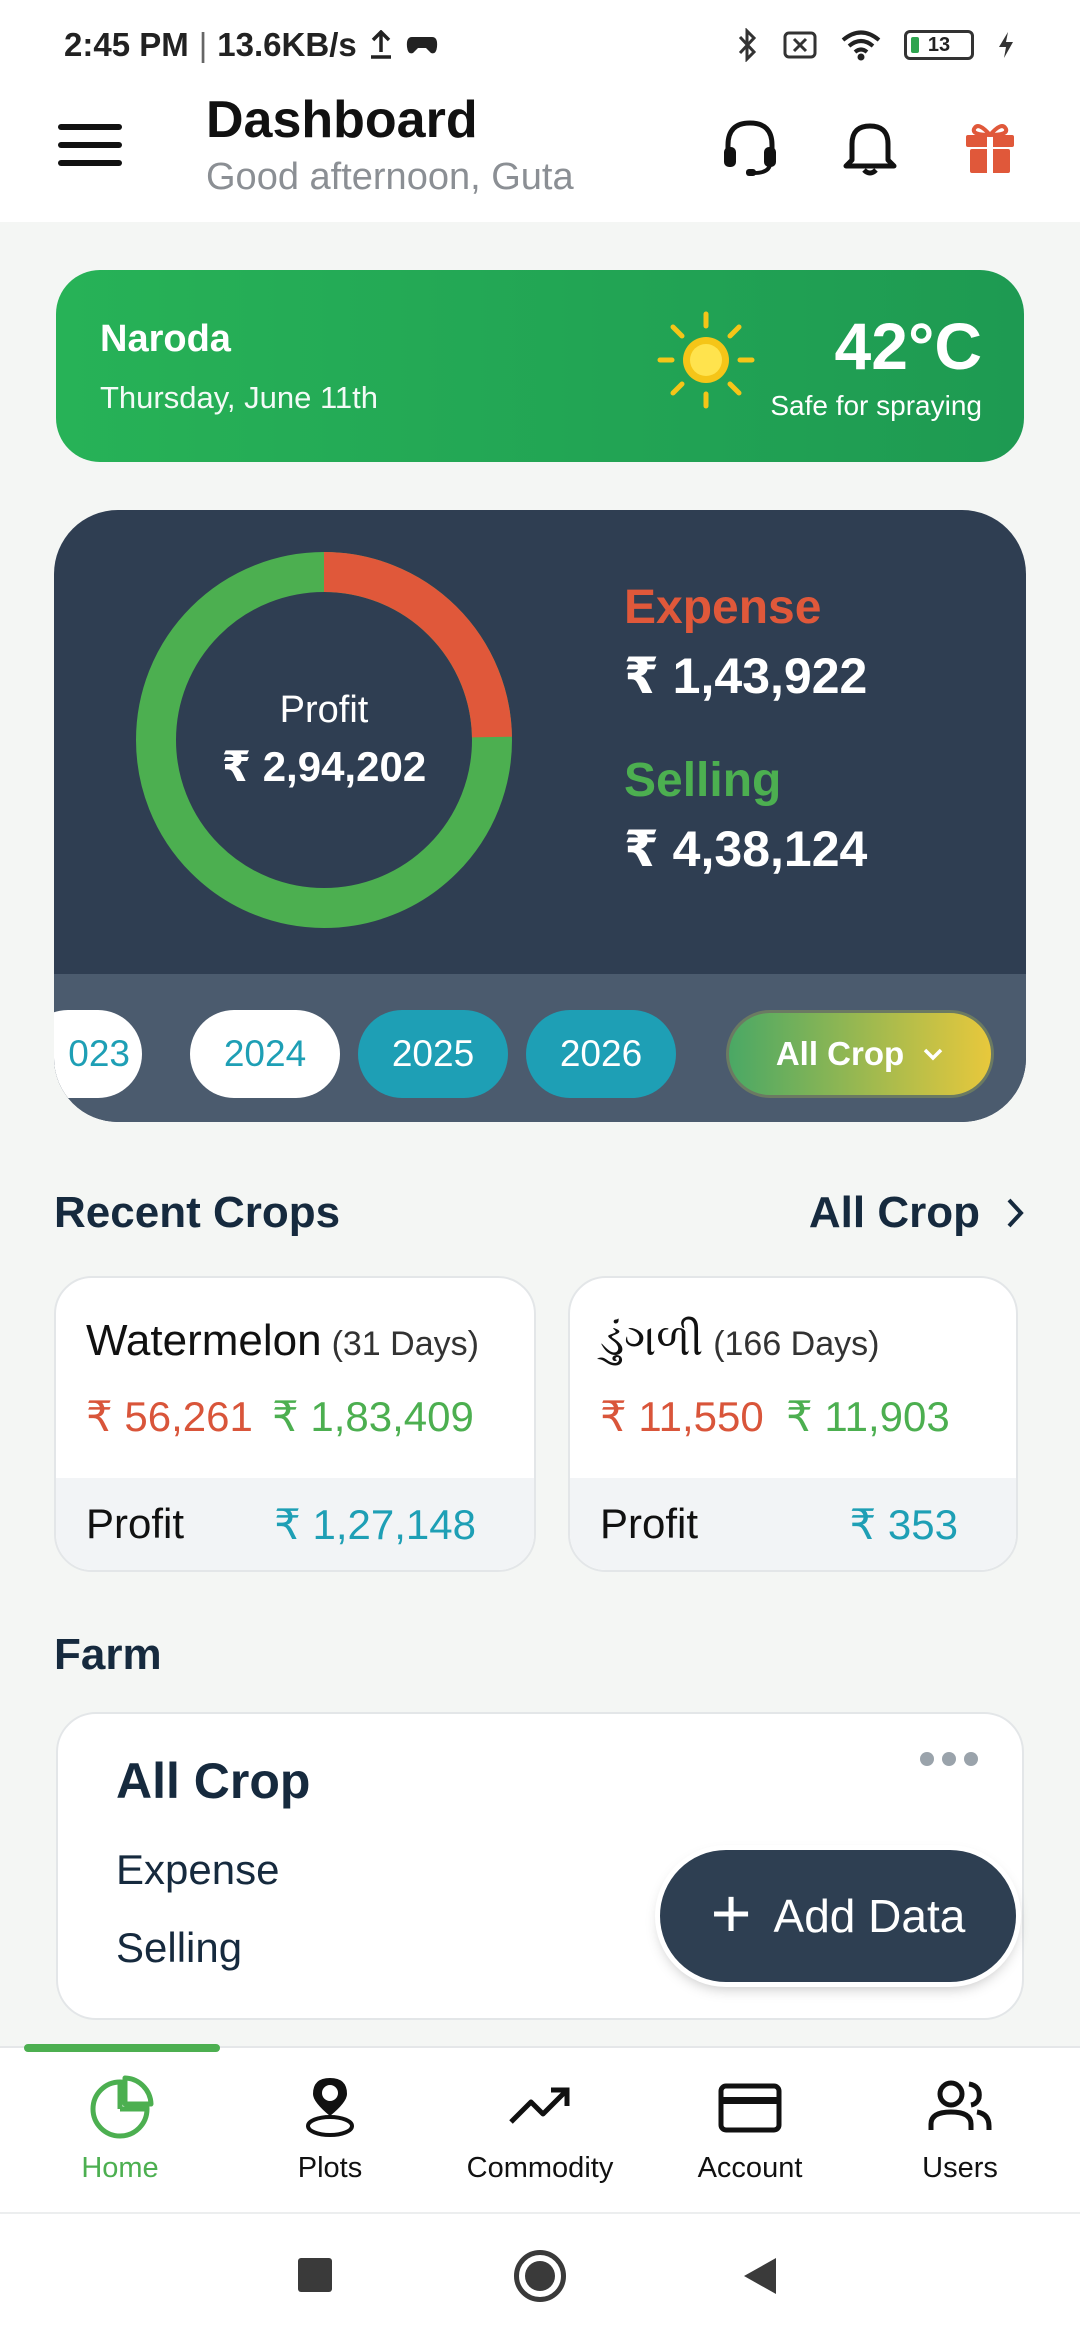 The width and height of the screenshot is (1080, 2340). Describe the element at coordinates (1006, 45) in the screenshot. I see `charging-icon` at that location.